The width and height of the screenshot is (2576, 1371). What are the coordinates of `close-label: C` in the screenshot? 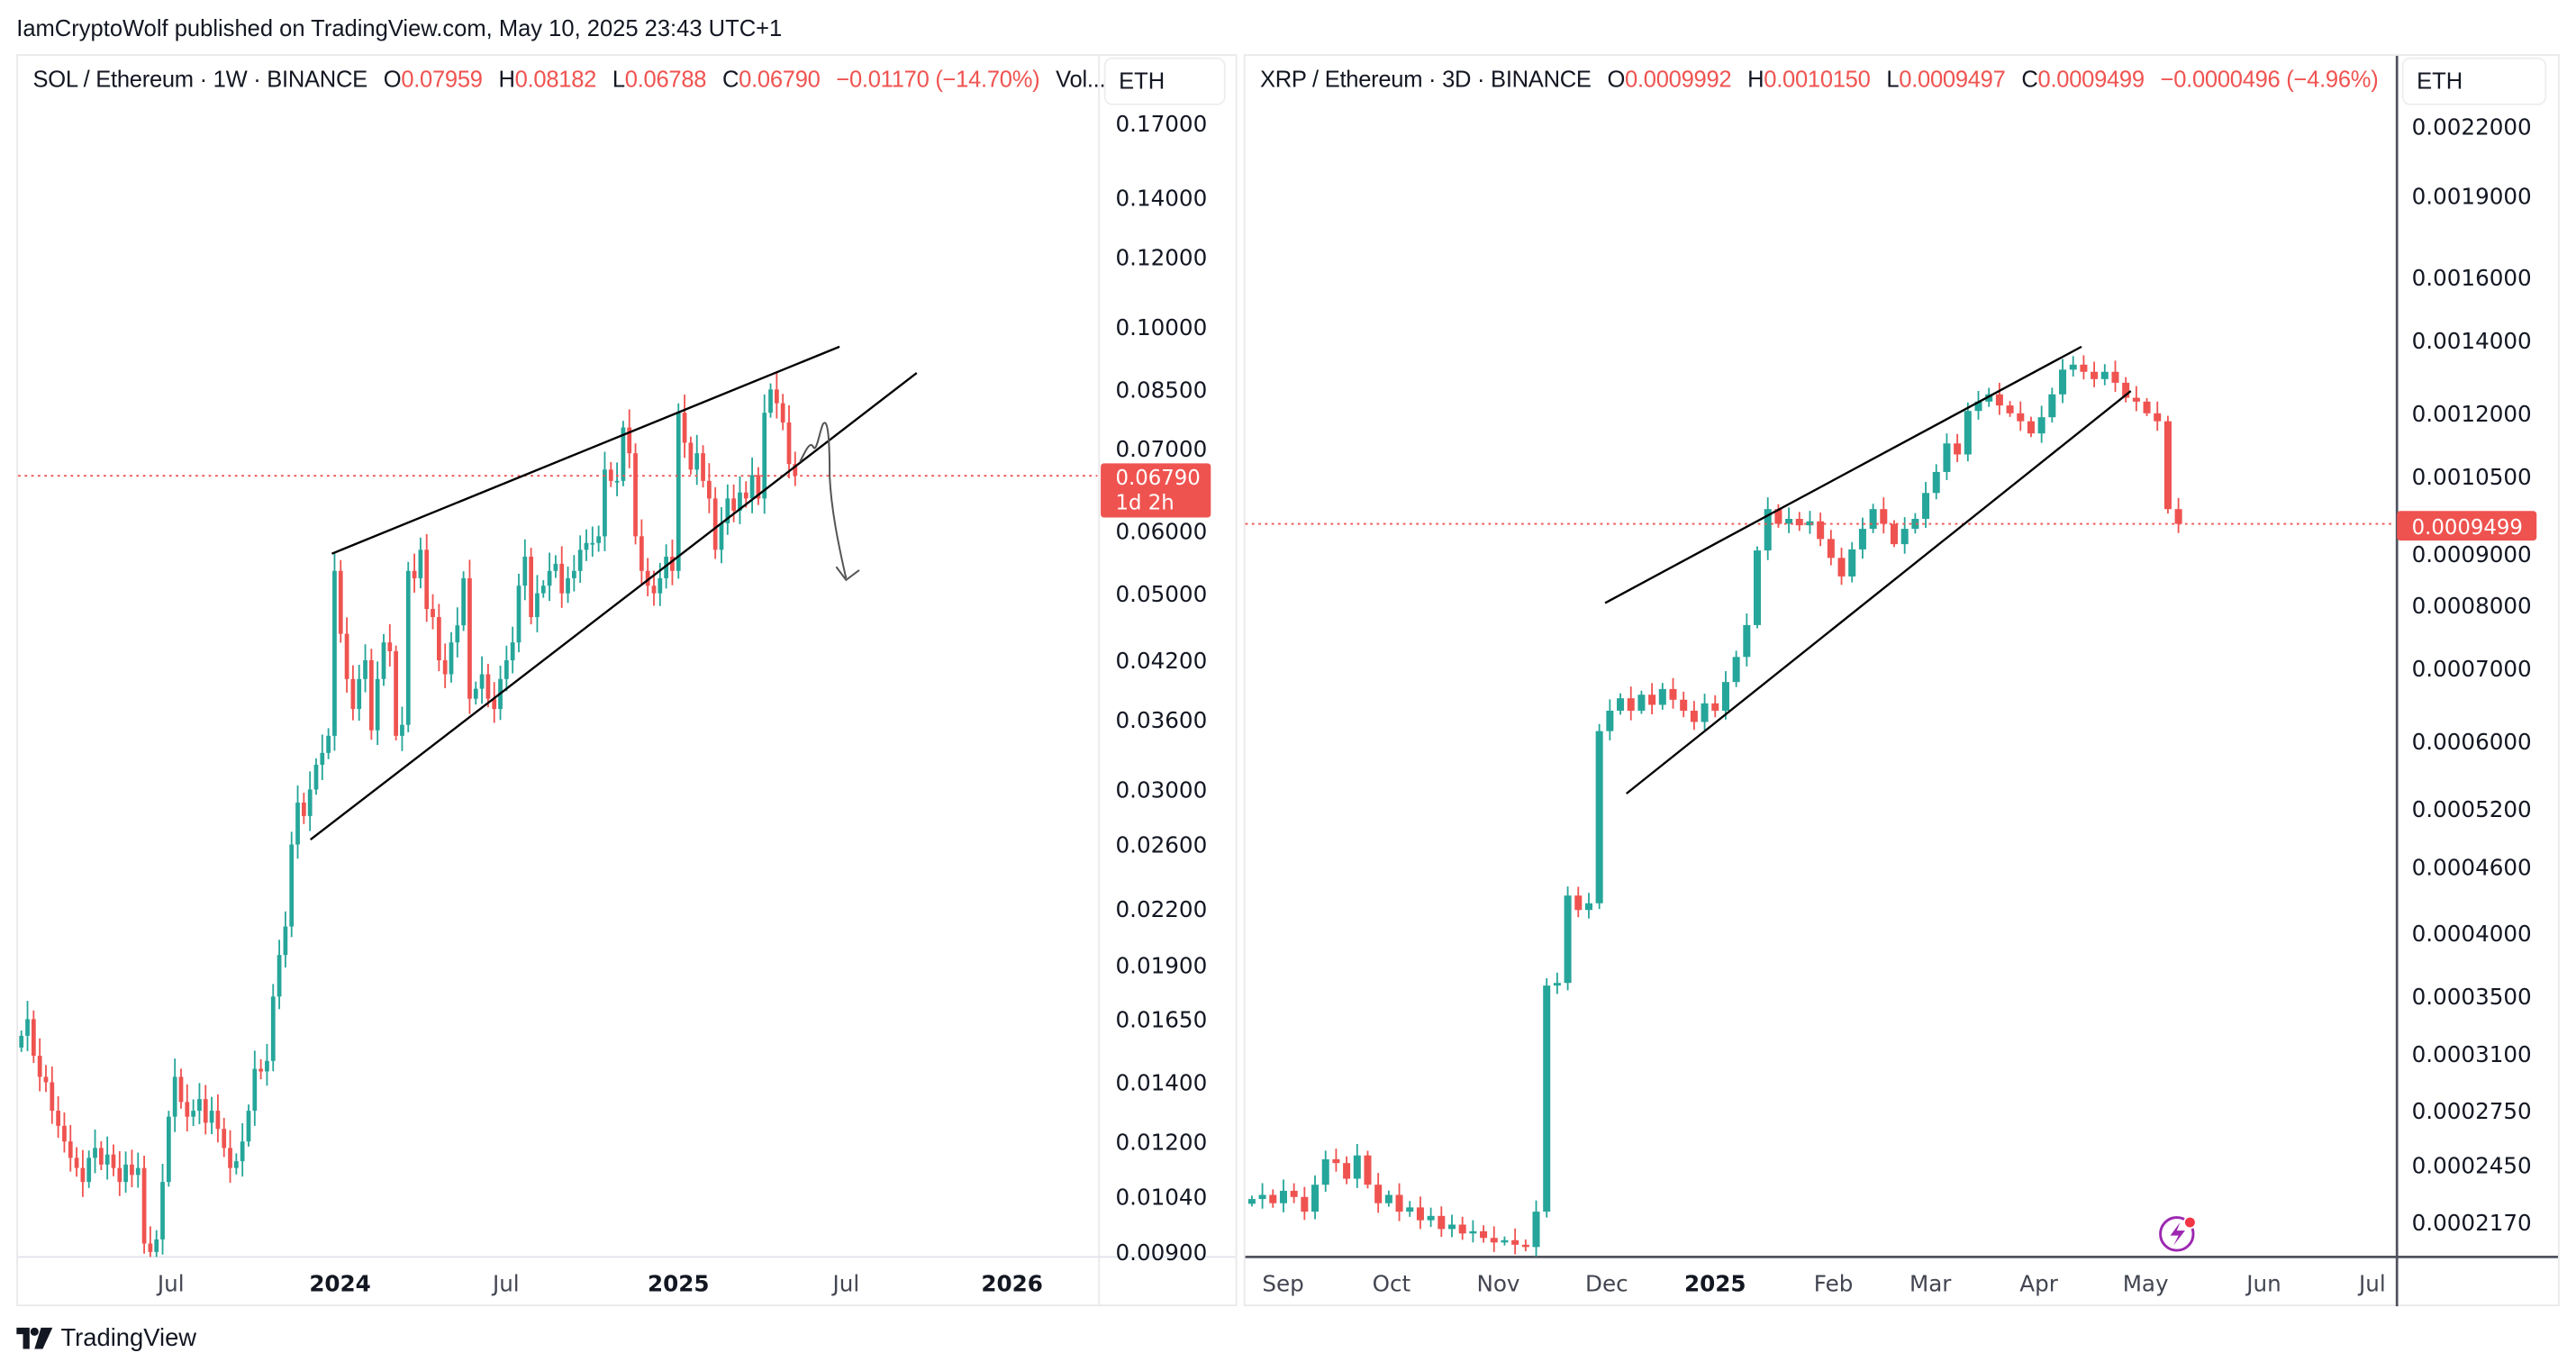 It's located at (730, 79).